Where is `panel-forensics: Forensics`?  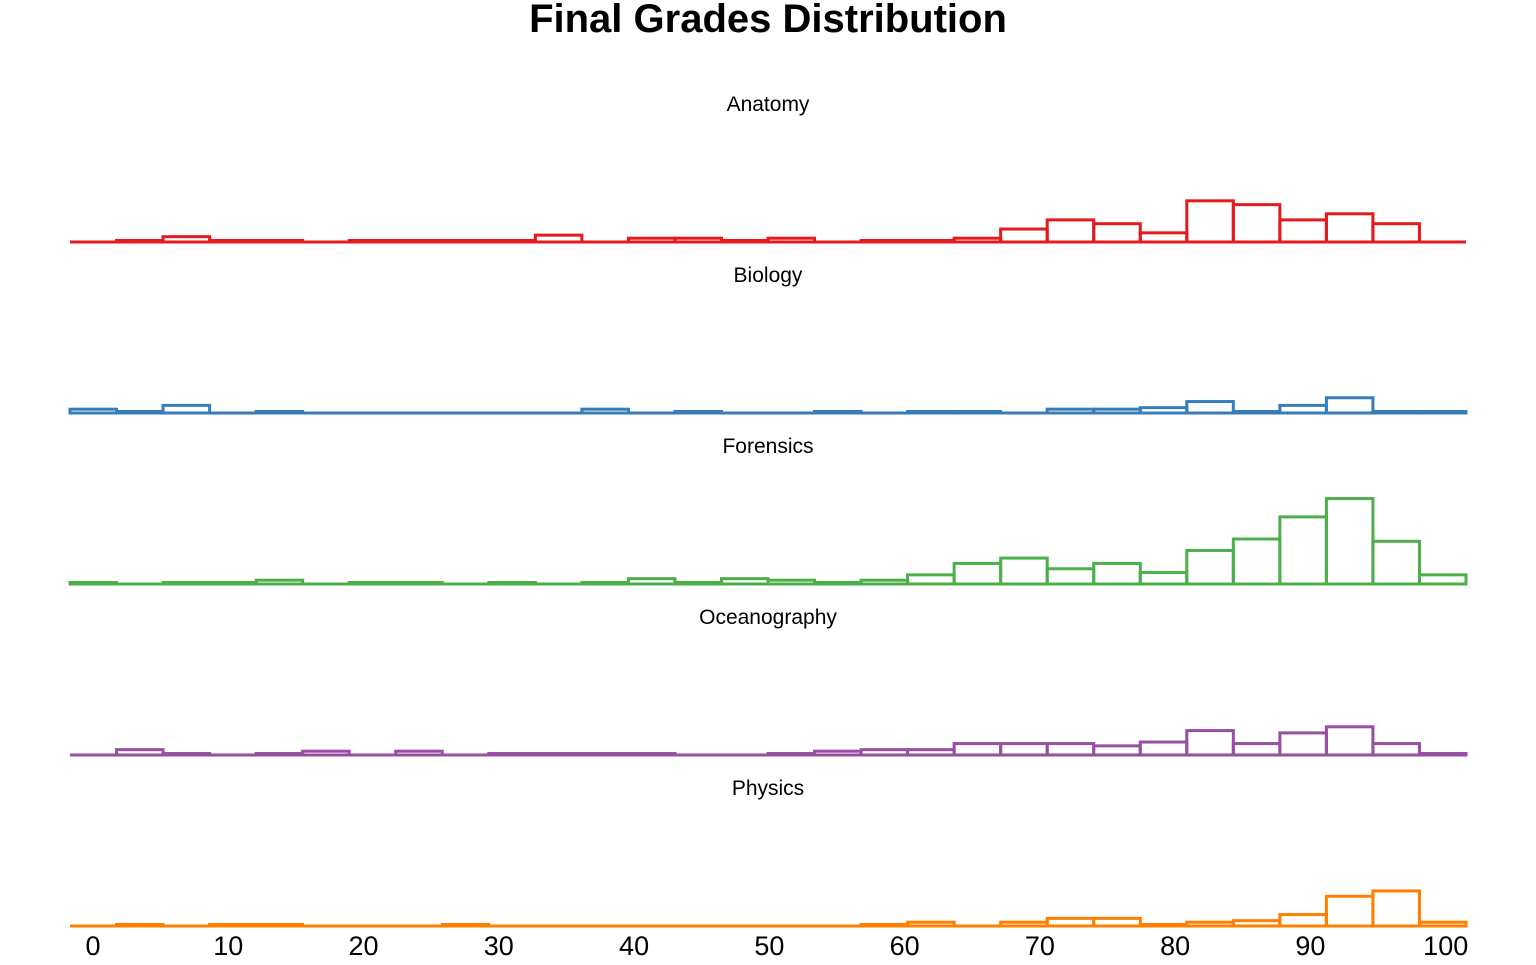 panel-forensics: Forensics is located at coordinates (768, 510).